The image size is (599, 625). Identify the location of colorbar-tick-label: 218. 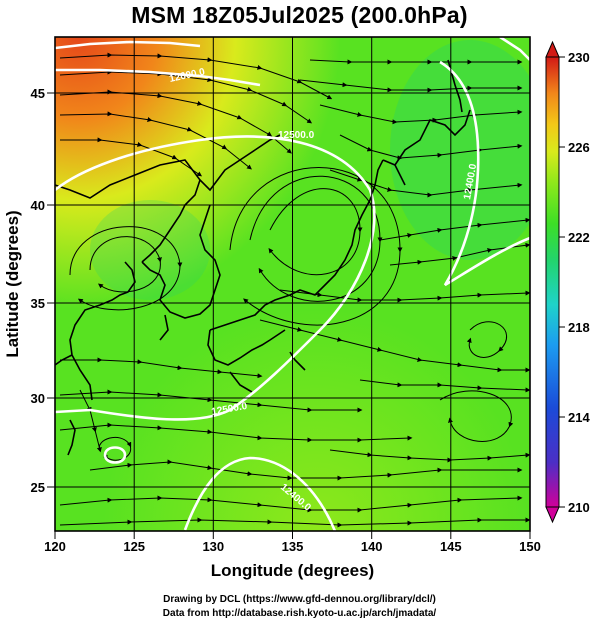
(579, 327).